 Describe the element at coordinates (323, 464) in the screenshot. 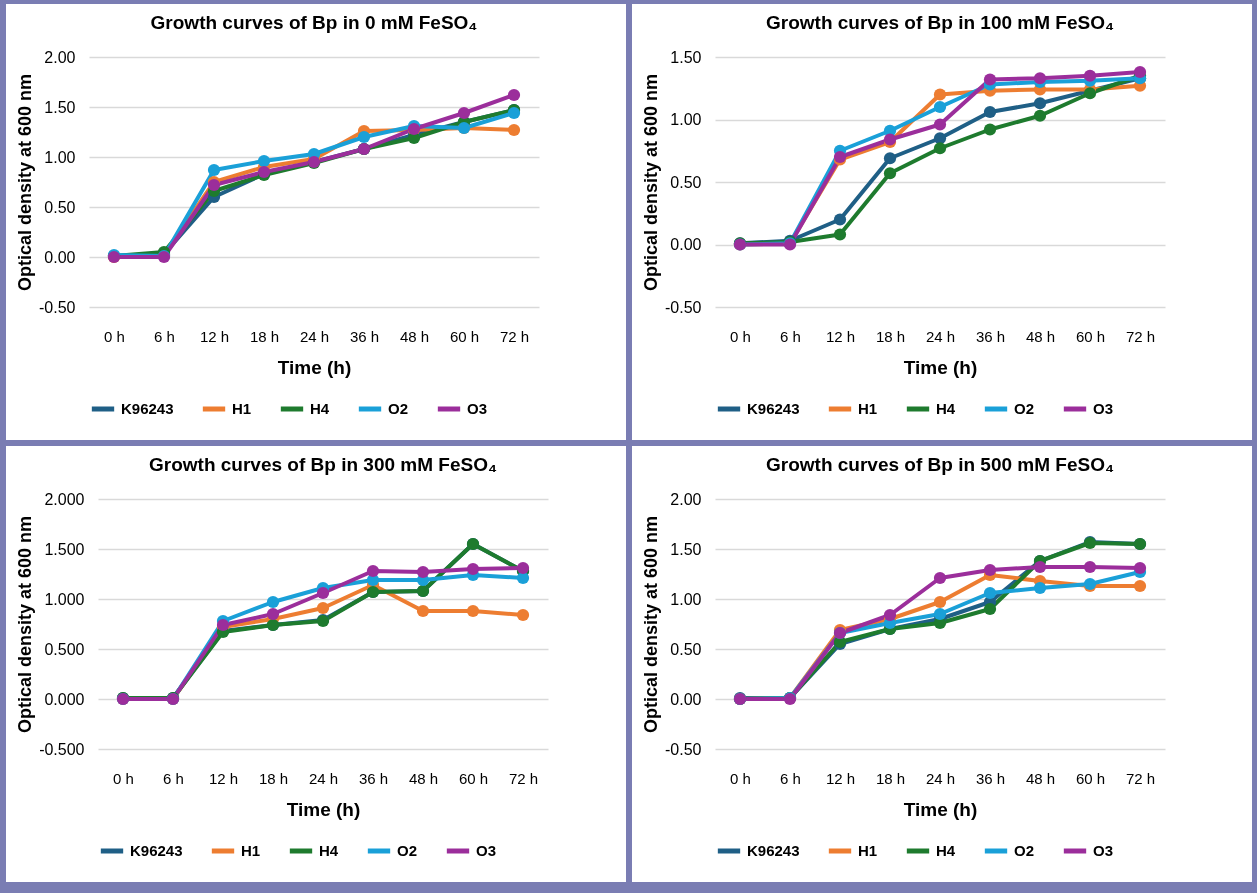

I see `chart-title: Growth curves of Bp in 300 mM FeSO₄` at that location.